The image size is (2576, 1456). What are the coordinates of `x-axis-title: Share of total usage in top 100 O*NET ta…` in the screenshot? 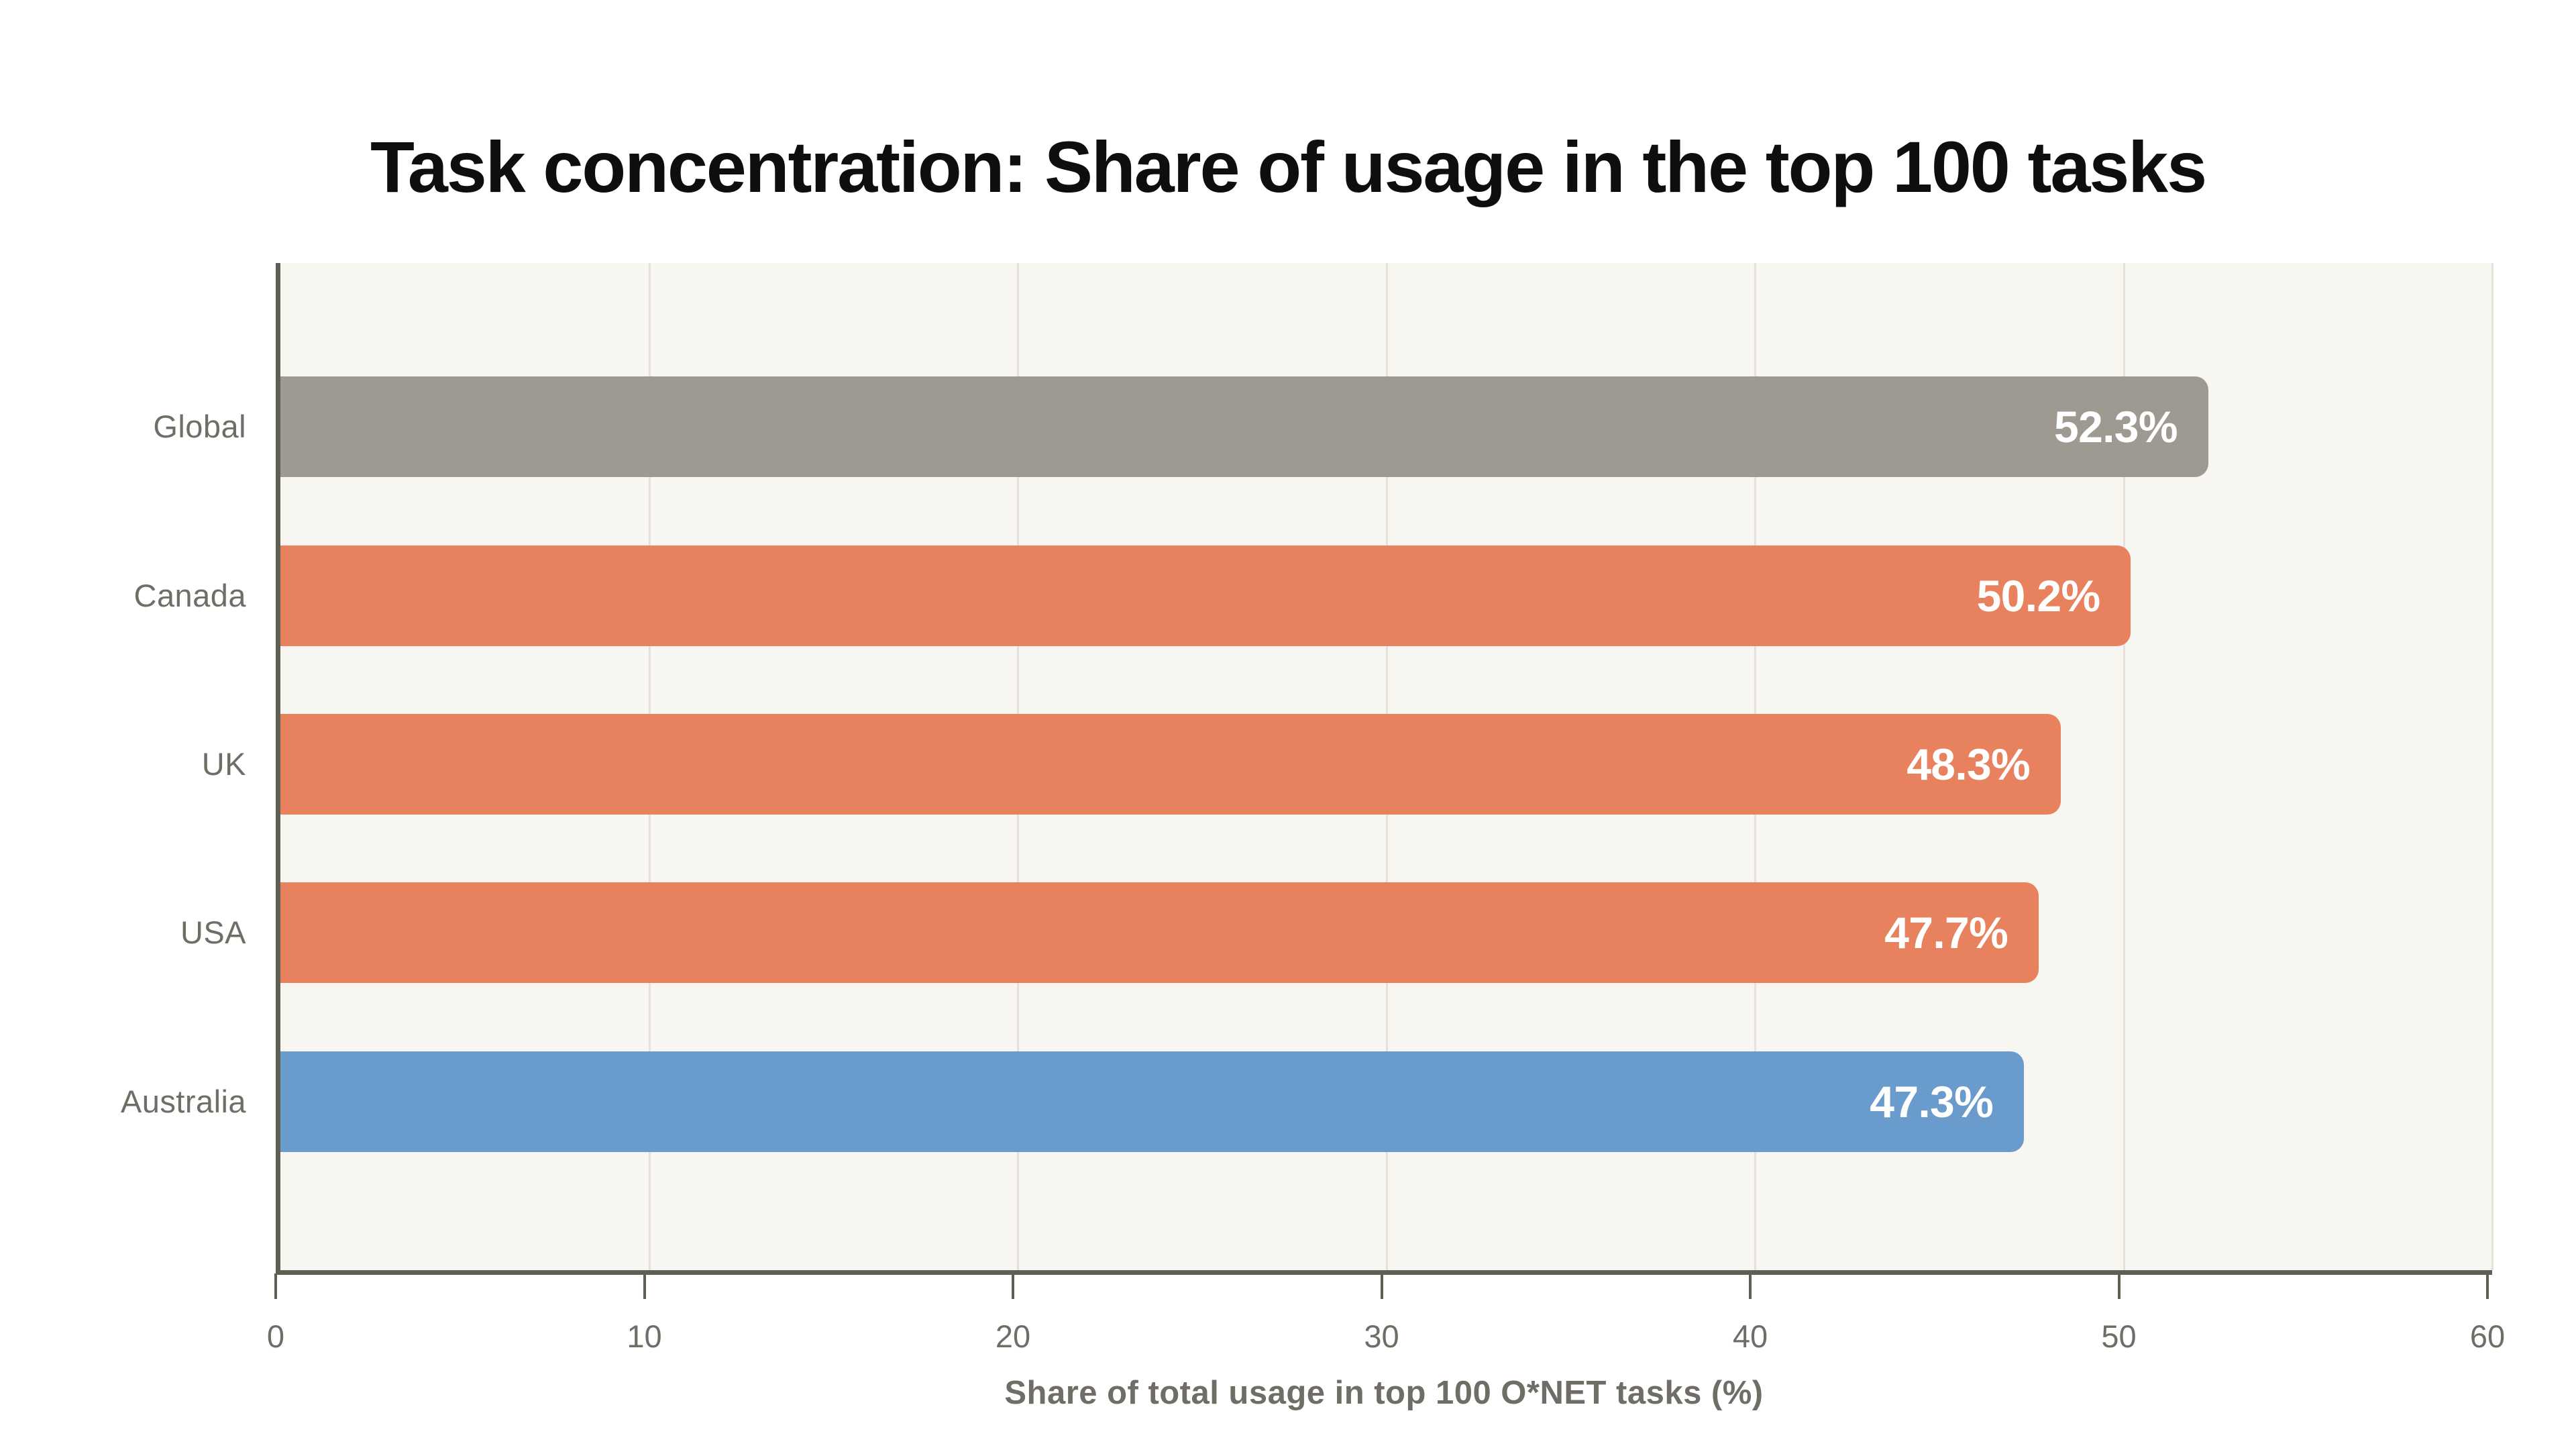 It's located at (1384, 1393).